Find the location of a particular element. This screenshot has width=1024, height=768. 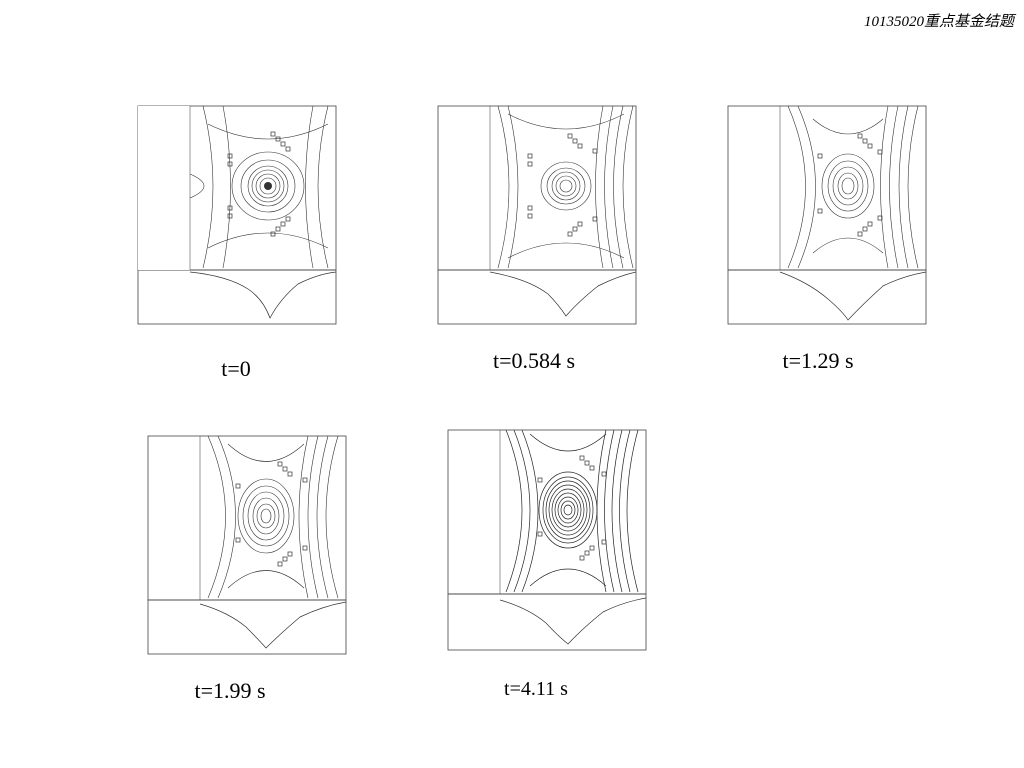

caption-2: t=0.584 s is located at coordinates (534, 360).